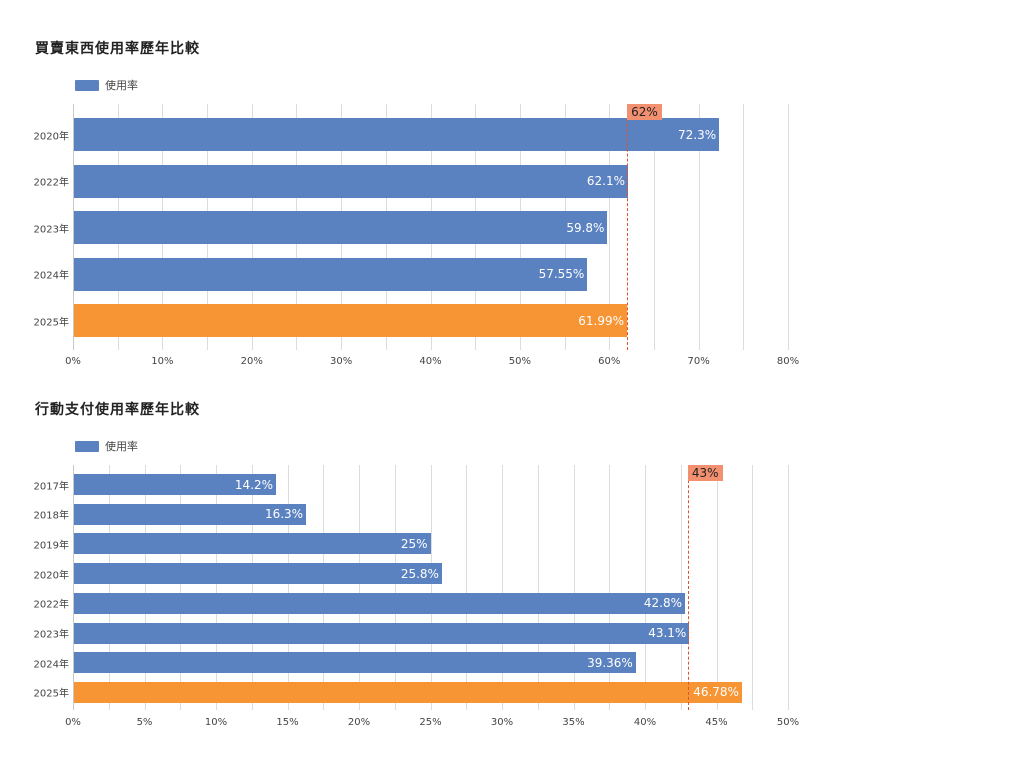  I want to click on x-tick-label: 5%, so click(144, 722).